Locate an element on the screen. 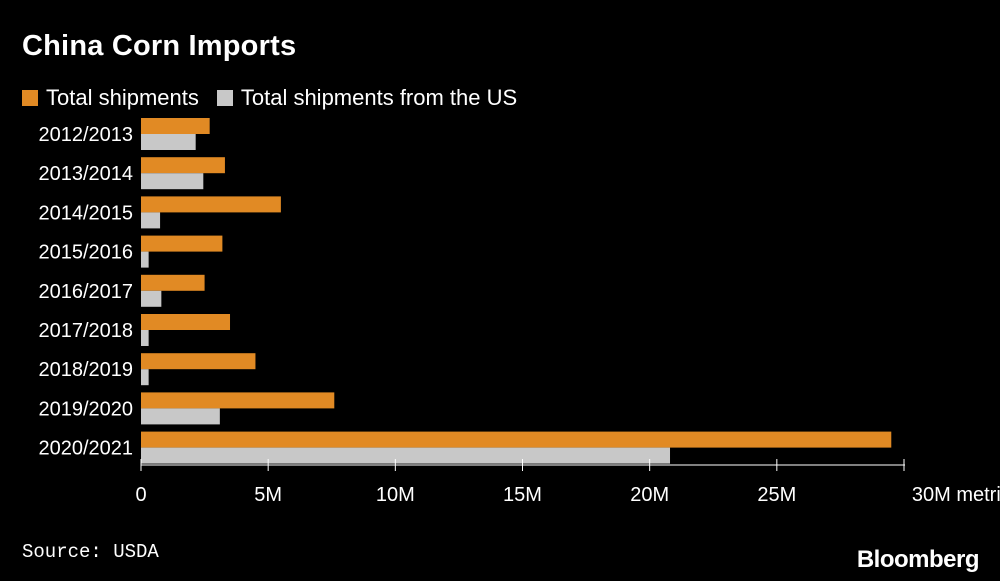 The height and width of the screenshot is (581, 1000). x-tick-label: 10M is located at coordinates (395, 495).